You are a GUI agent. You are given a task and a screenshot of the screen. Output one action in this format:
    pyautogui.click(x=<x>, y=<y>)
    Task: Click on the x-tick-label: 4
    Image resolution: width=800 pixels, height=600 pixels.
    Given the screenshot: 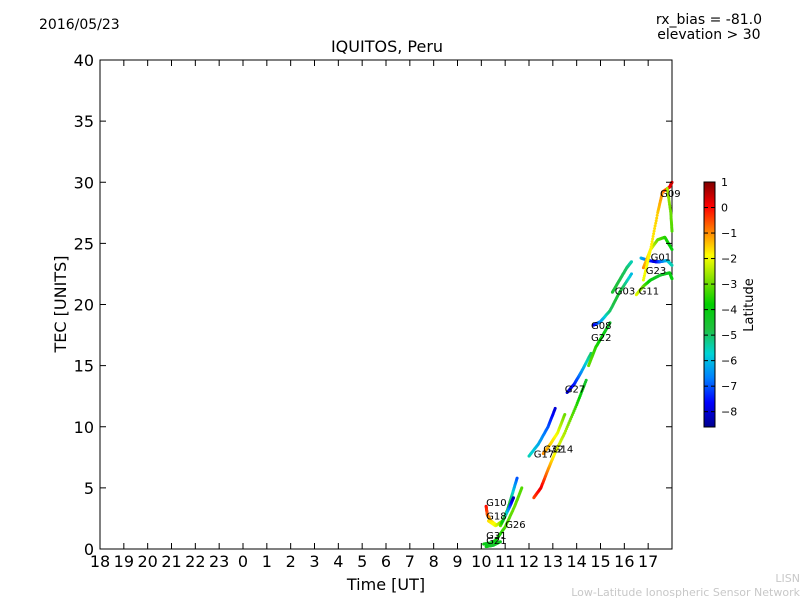 What is the action you would take?
    pyautogui.click(x=338, y=561)
    